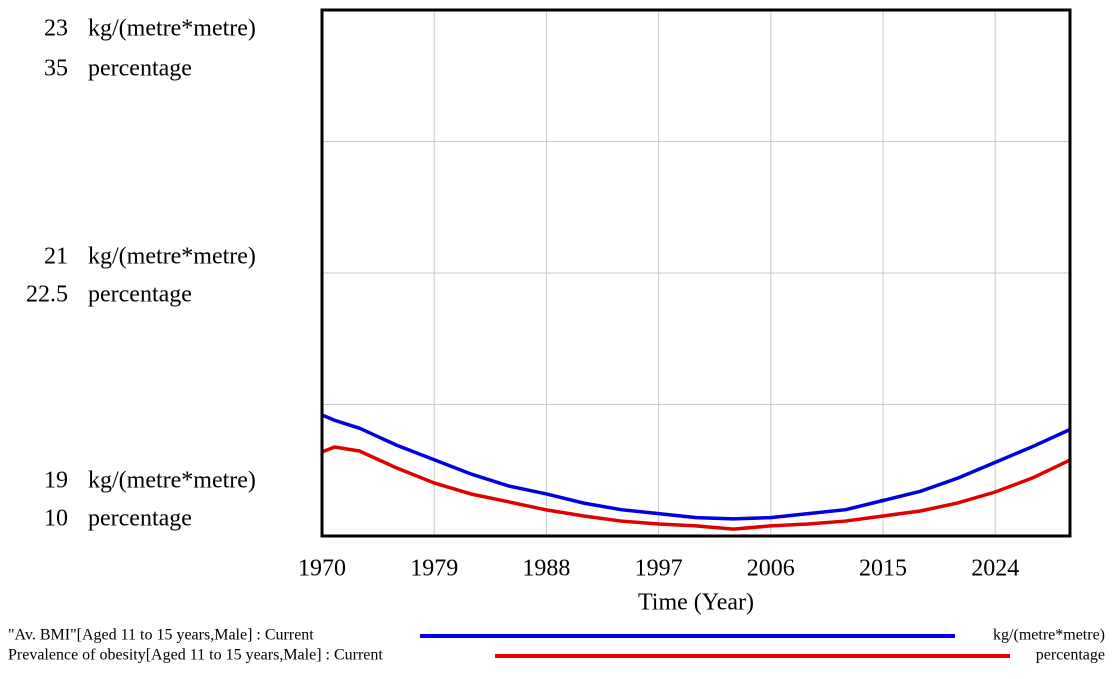 Image resolution: width=1113 pixels, height=679 pixels. Describe the element at coordinates (56, 481) in the screenshot. I see `y-tick-label: 19` at that location.